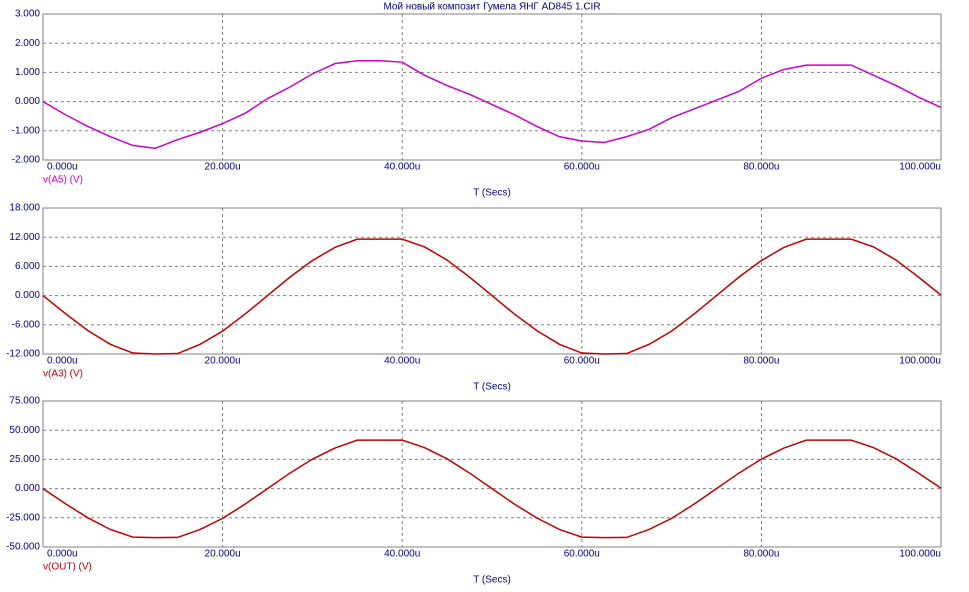  What do you see at coordinates (26, 160) in the screenshot?
I see `y-tick-label: -2.000` at bounding box center [26, 160].